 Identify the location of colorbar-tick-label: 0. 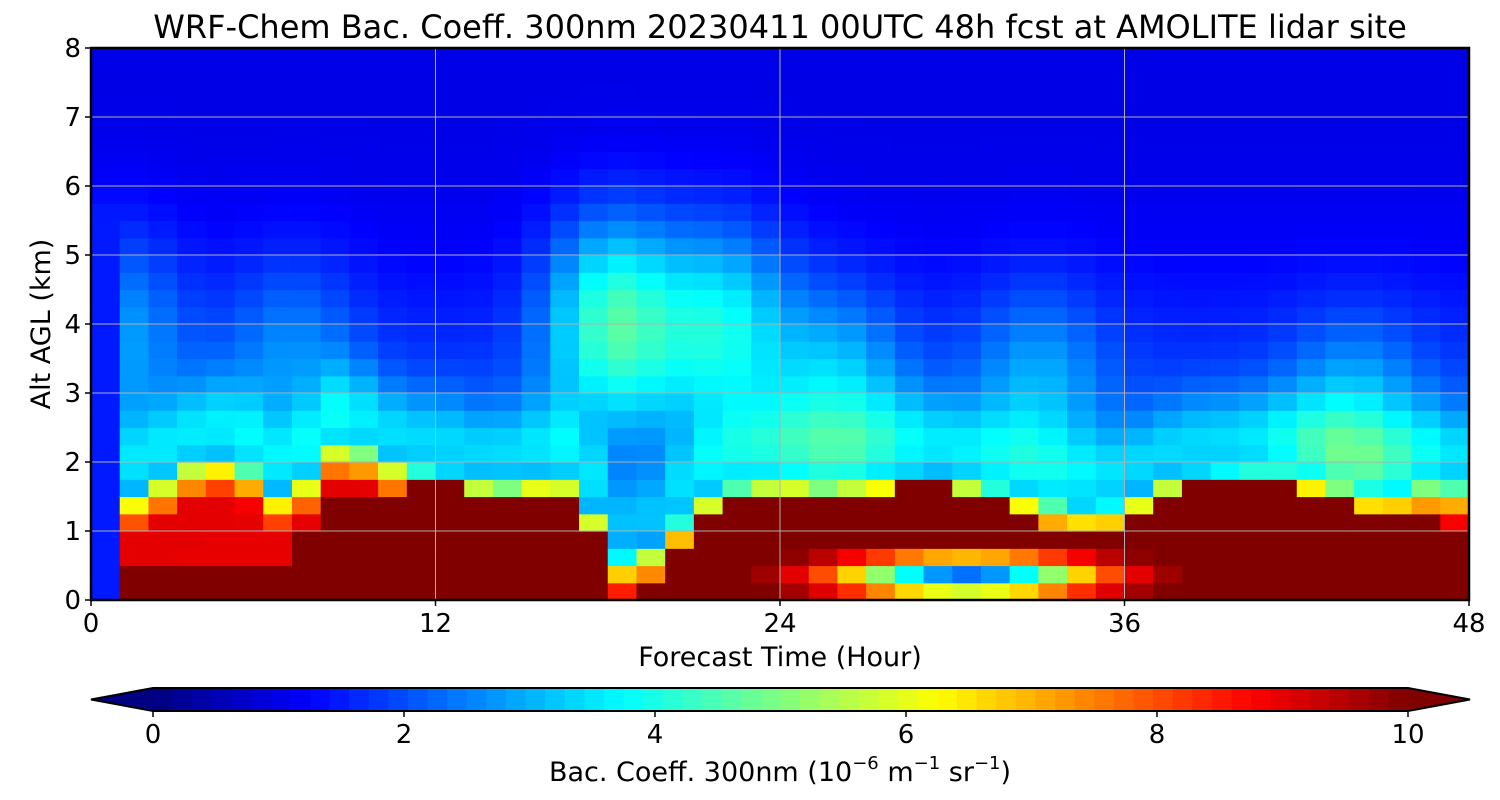
(153, 735).